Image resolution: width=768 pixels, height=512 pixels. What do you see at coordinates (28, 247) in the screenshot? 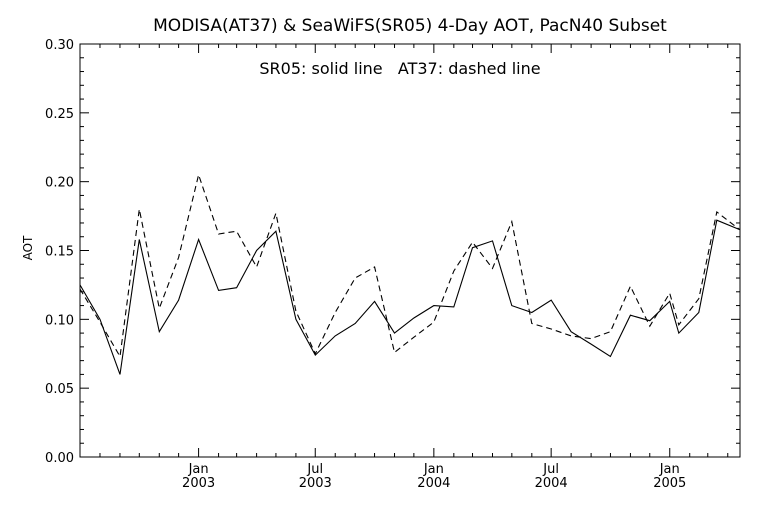
I see `y-axis-label: AOT` at bounding box center [28, 247].